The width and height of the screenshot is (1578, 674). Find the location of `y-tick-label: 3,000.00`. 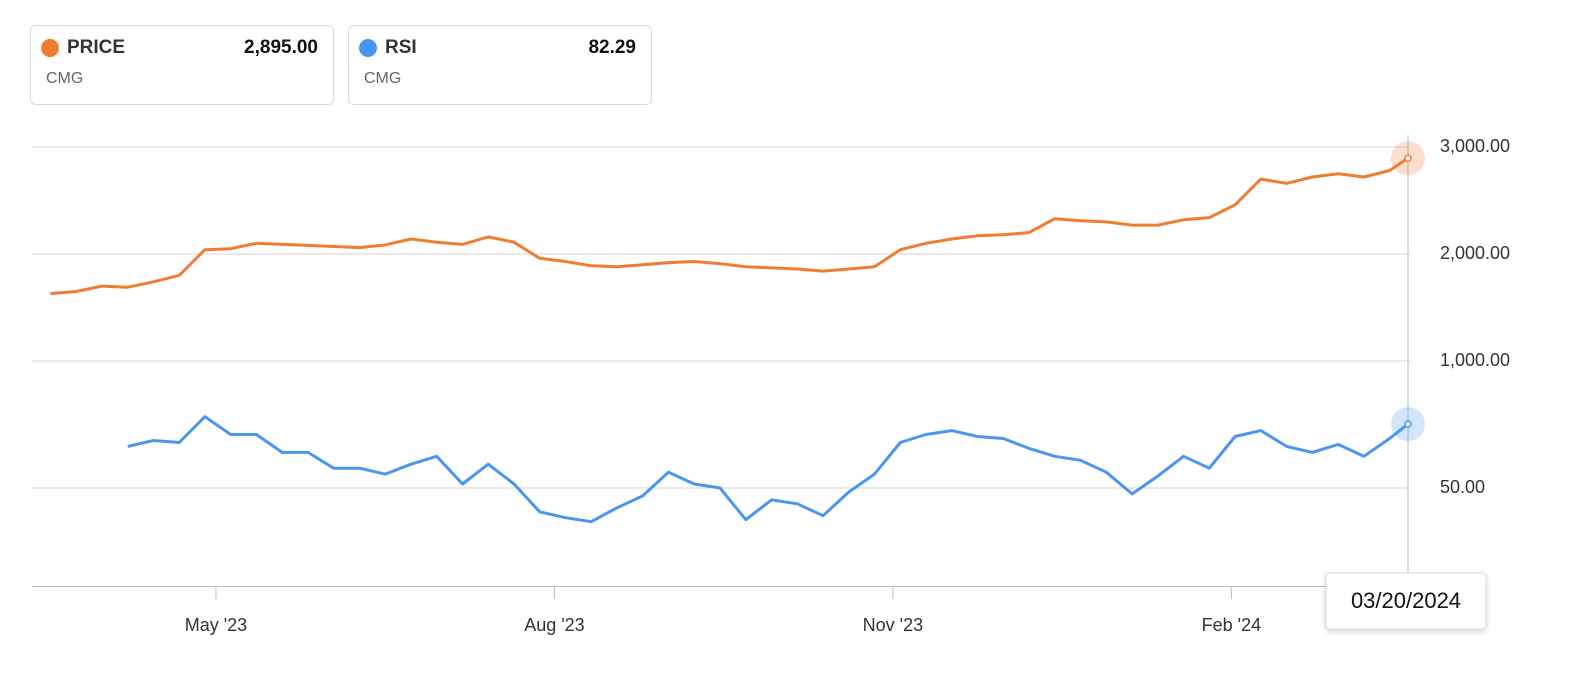

y-tick-label: 3,000.00 is located at coordinates (1475, 146).